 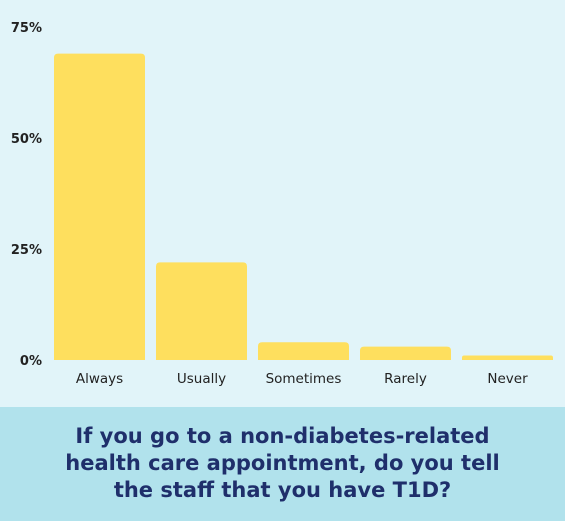 I want to click on bar-sometimes, so click(x=303, y=351).